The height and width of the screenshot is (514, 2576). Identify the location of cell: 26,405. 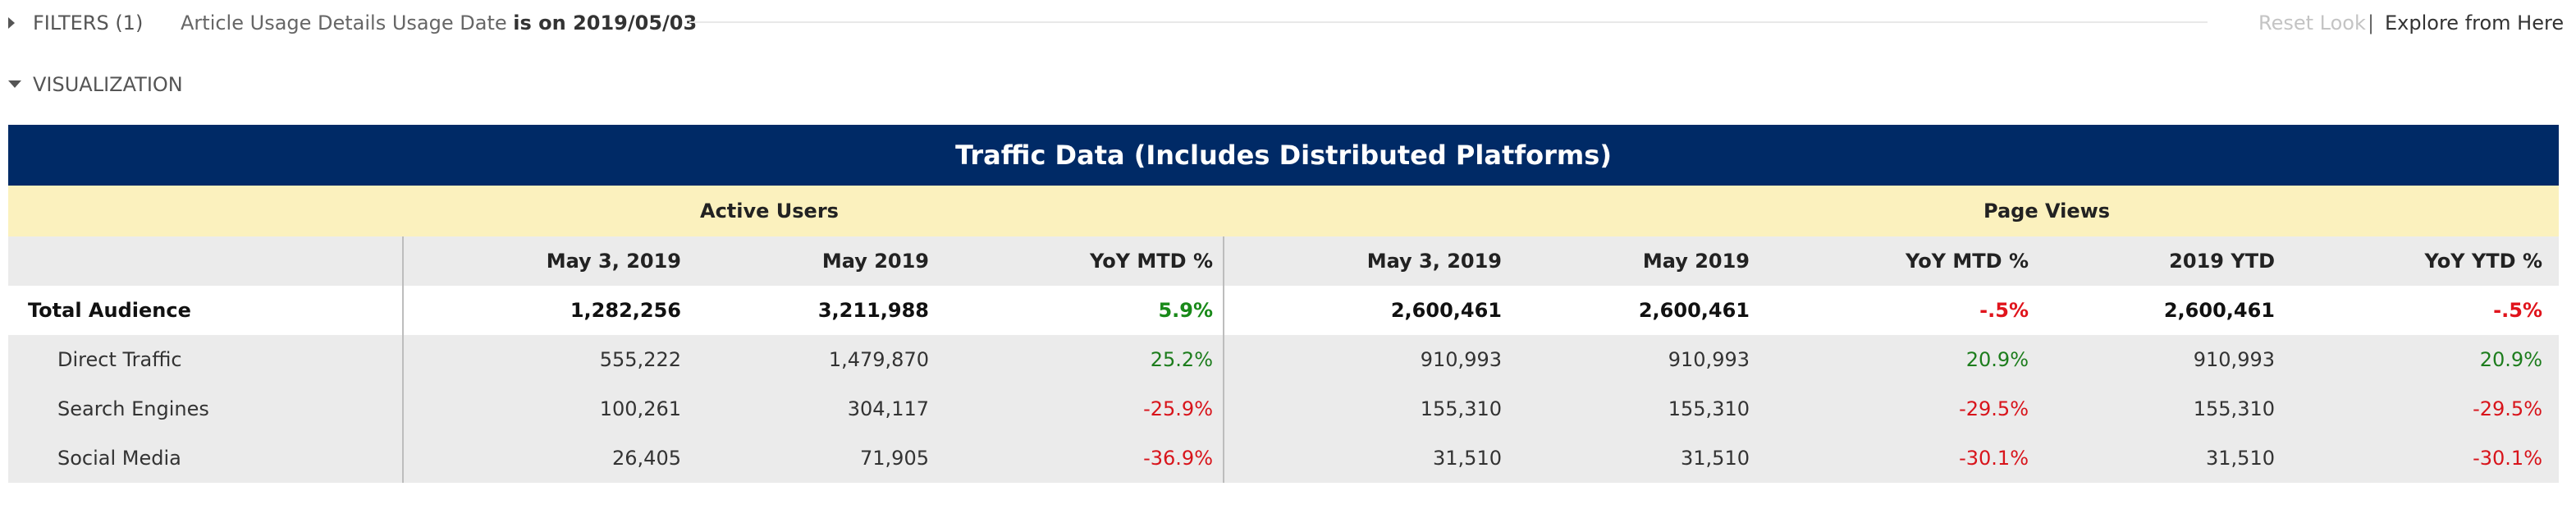
(646, 458).